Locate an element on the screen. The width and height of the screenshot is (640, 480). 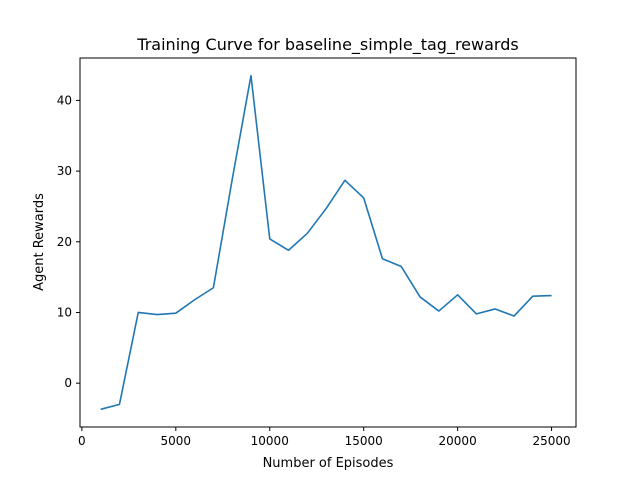
y-axis: 0 10 20 30 40 is located at coordinates (68, 241).